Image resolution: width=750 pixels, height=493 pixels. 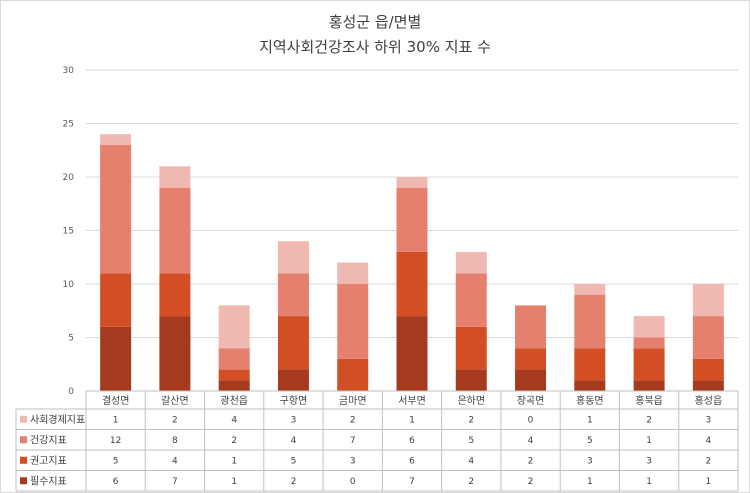 I want to click on x-tick-label: 구항면, so click(x=294, y=401).